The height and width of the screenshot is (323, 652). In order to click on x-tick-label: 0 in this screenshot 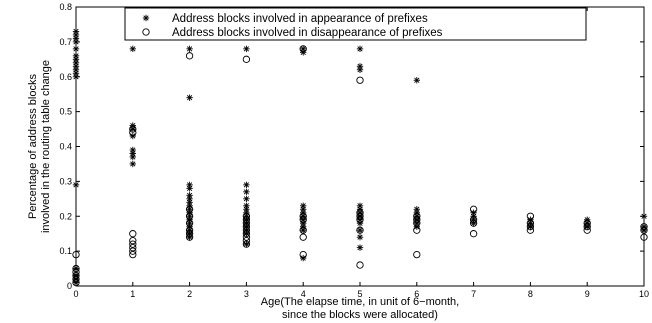, I will do `click(75, 294)`.